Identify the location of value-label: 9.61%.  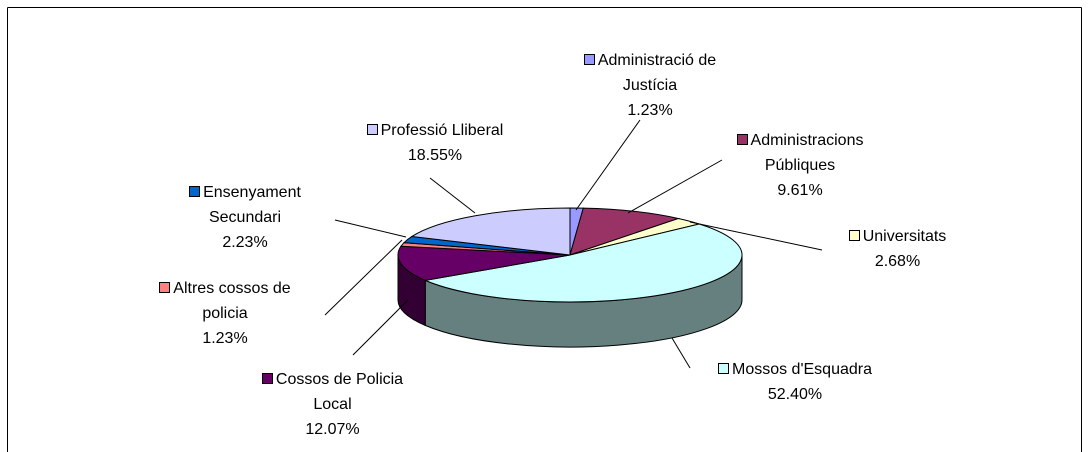
(800, 190).